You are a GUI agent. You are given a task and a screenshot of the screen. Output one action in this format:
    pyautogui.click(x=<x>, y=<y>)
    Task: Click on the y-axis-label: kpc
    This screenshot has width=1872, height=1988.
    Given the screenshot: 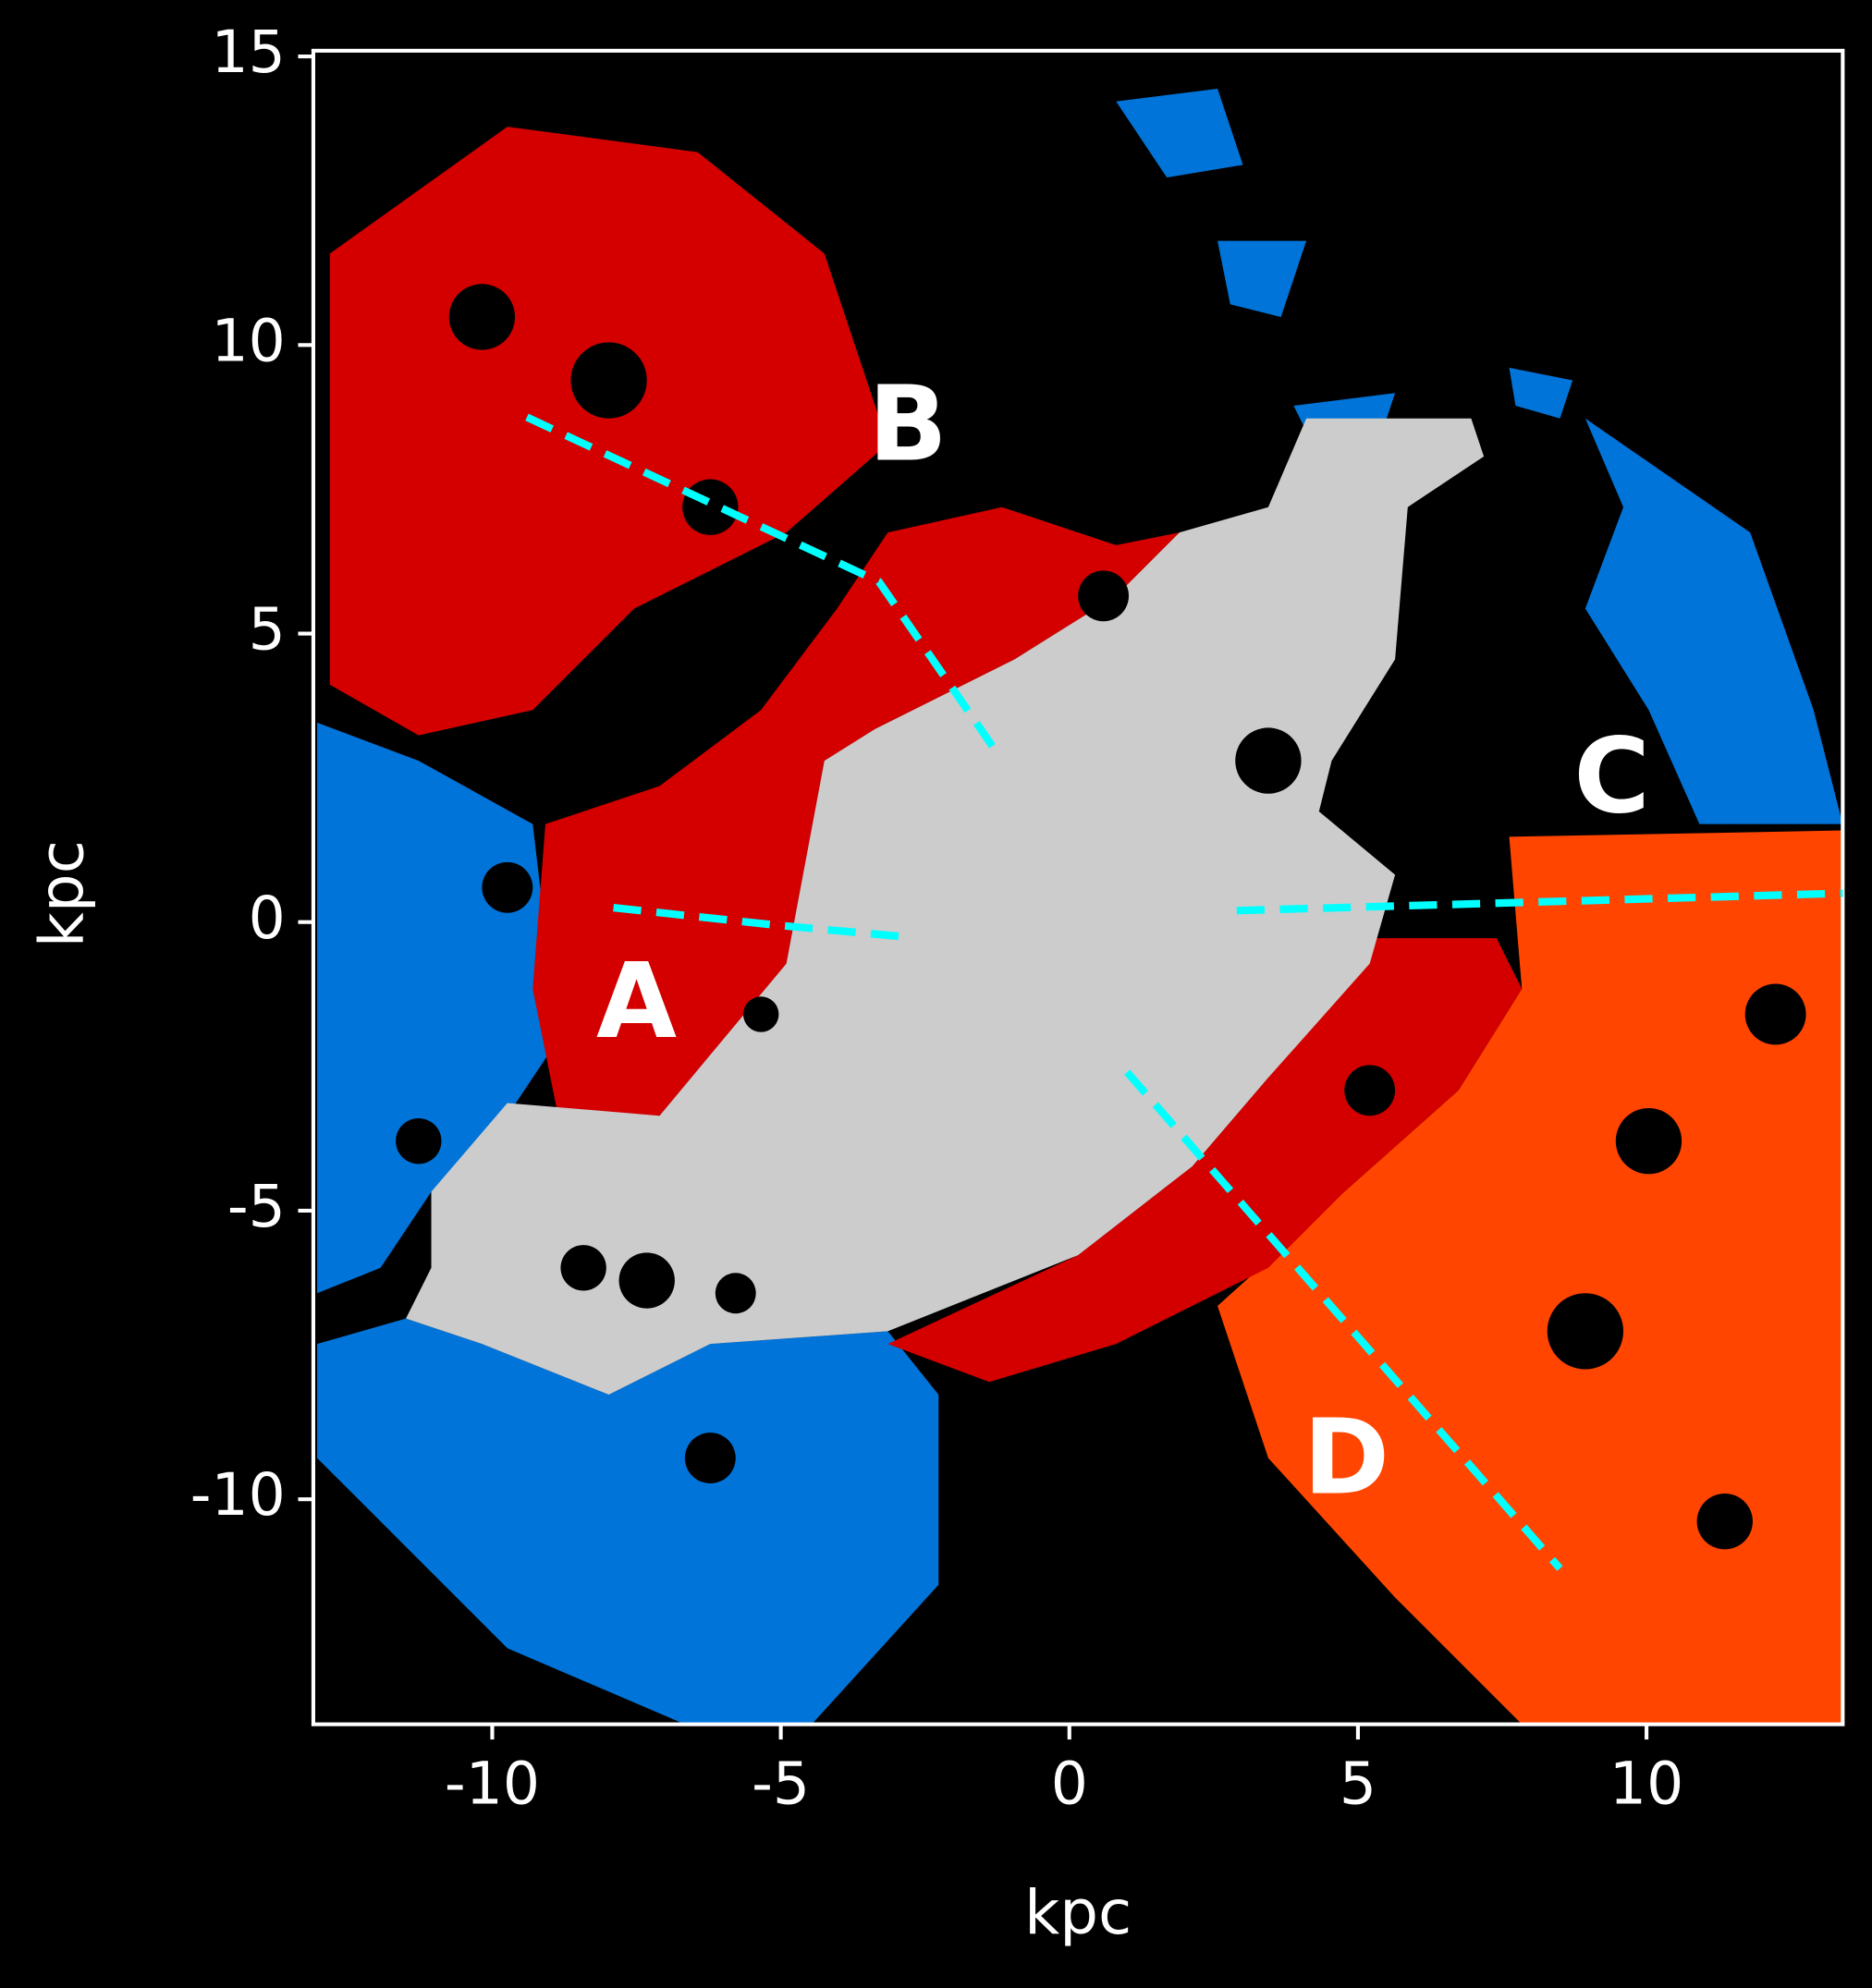 What is the action you would take?
    pyautogui.click(x=61, y=894)
    